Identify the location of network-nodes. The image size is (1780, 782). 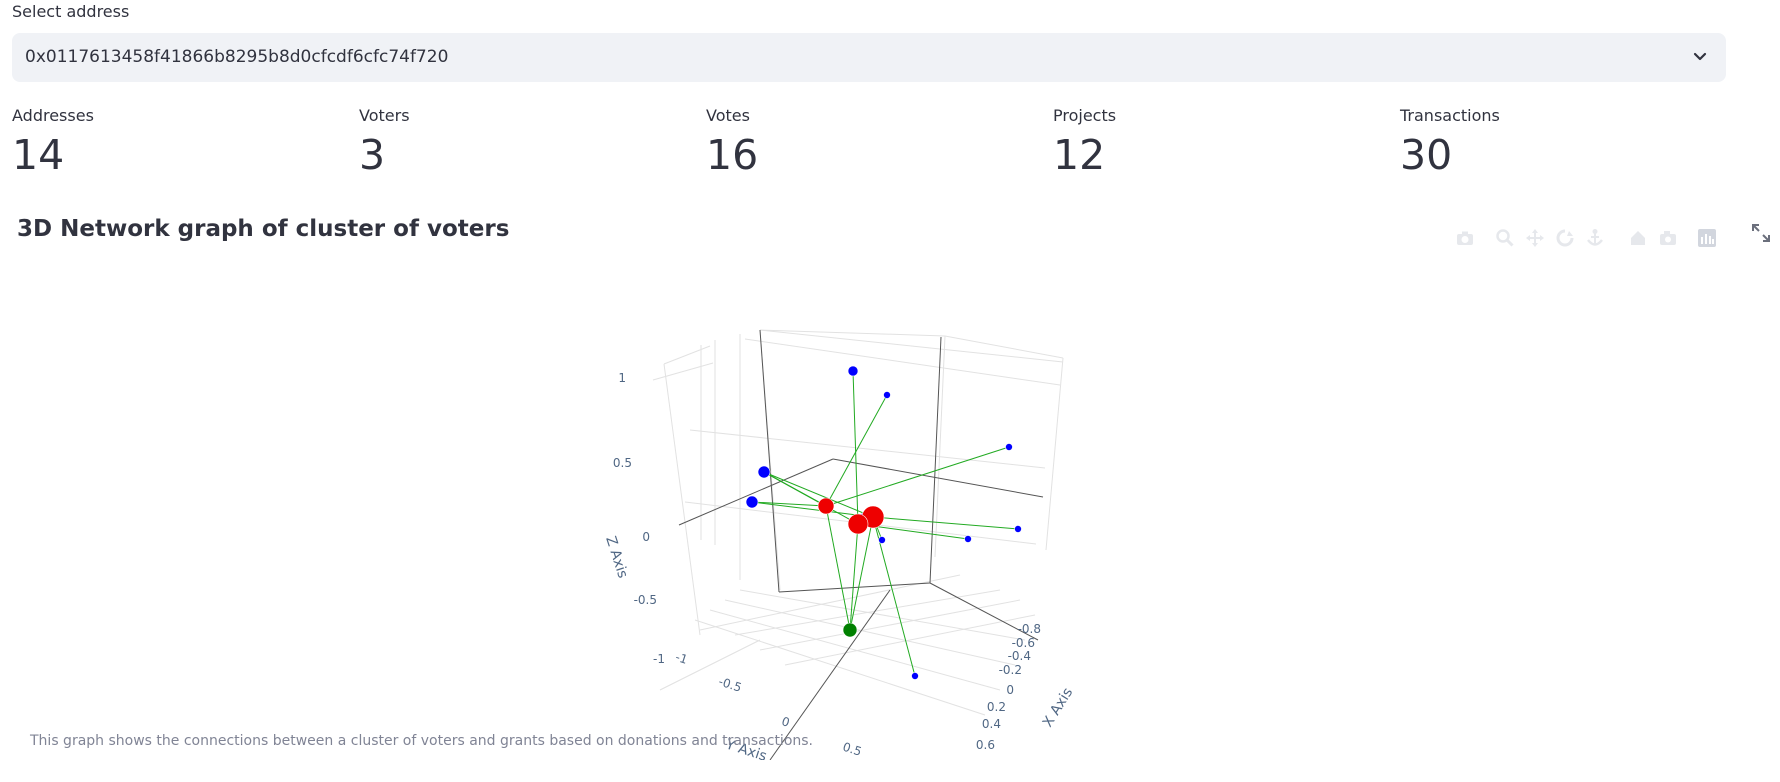
(883, 522).